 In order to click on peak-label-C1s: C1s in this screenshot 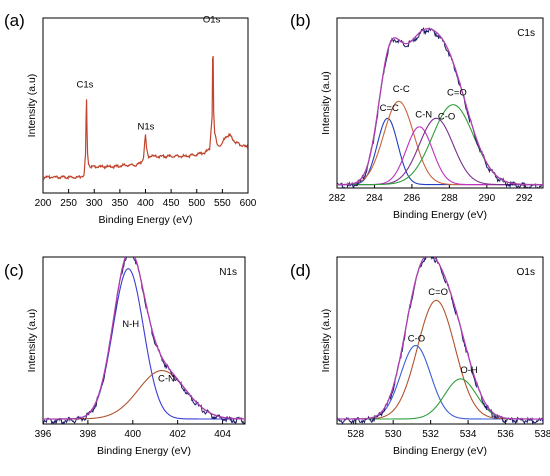, I will do `click(84, 84)`.